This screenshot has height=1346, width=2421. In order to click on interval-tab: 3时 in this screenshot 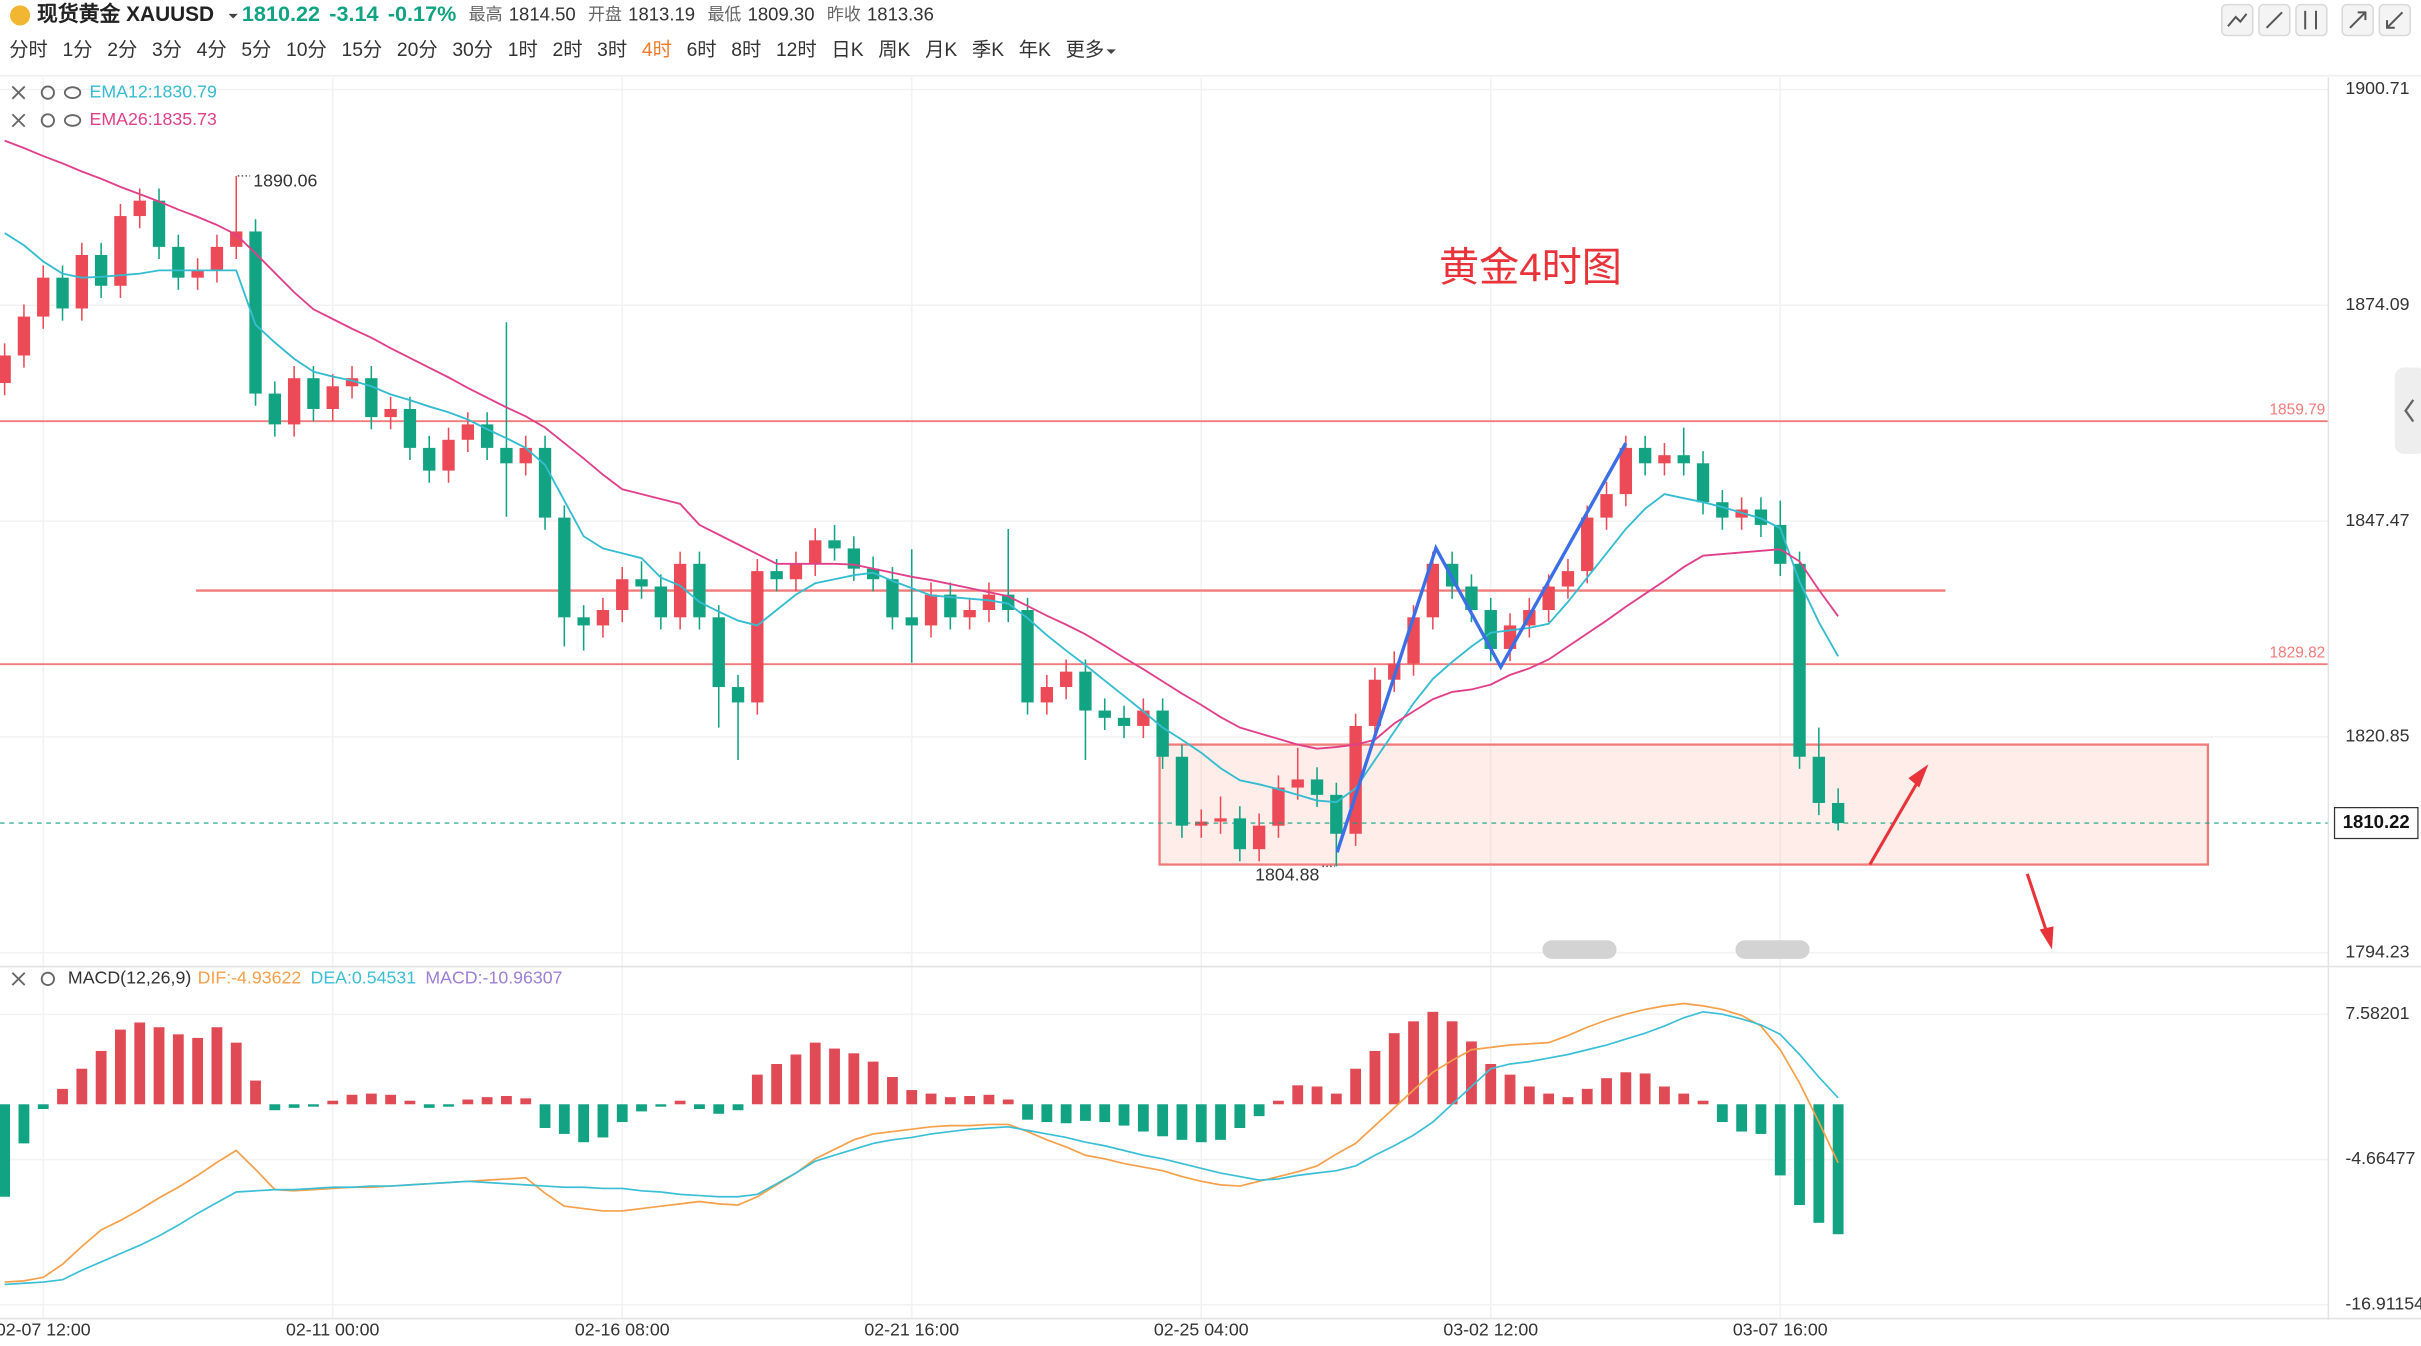, I will do `click(612, 50)`.